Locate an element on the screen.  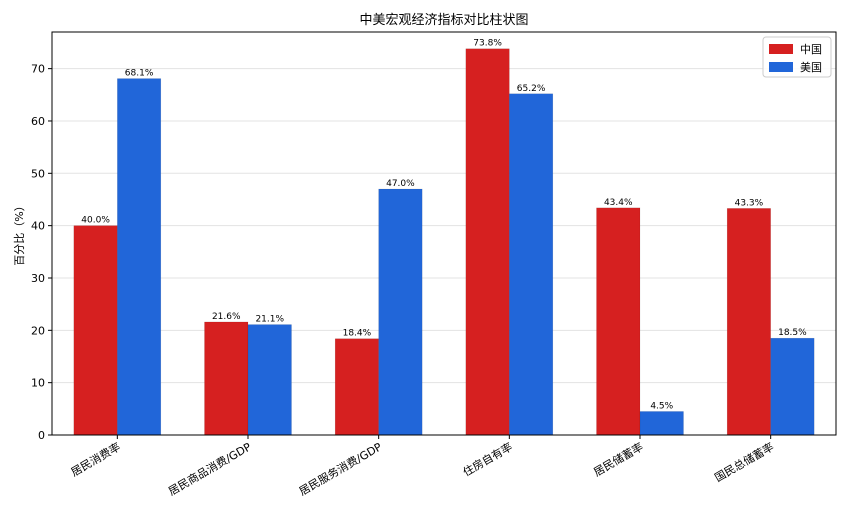
chart-title: 中美宏观经济指标对比柱状图 is located at coordinates (443, 20).